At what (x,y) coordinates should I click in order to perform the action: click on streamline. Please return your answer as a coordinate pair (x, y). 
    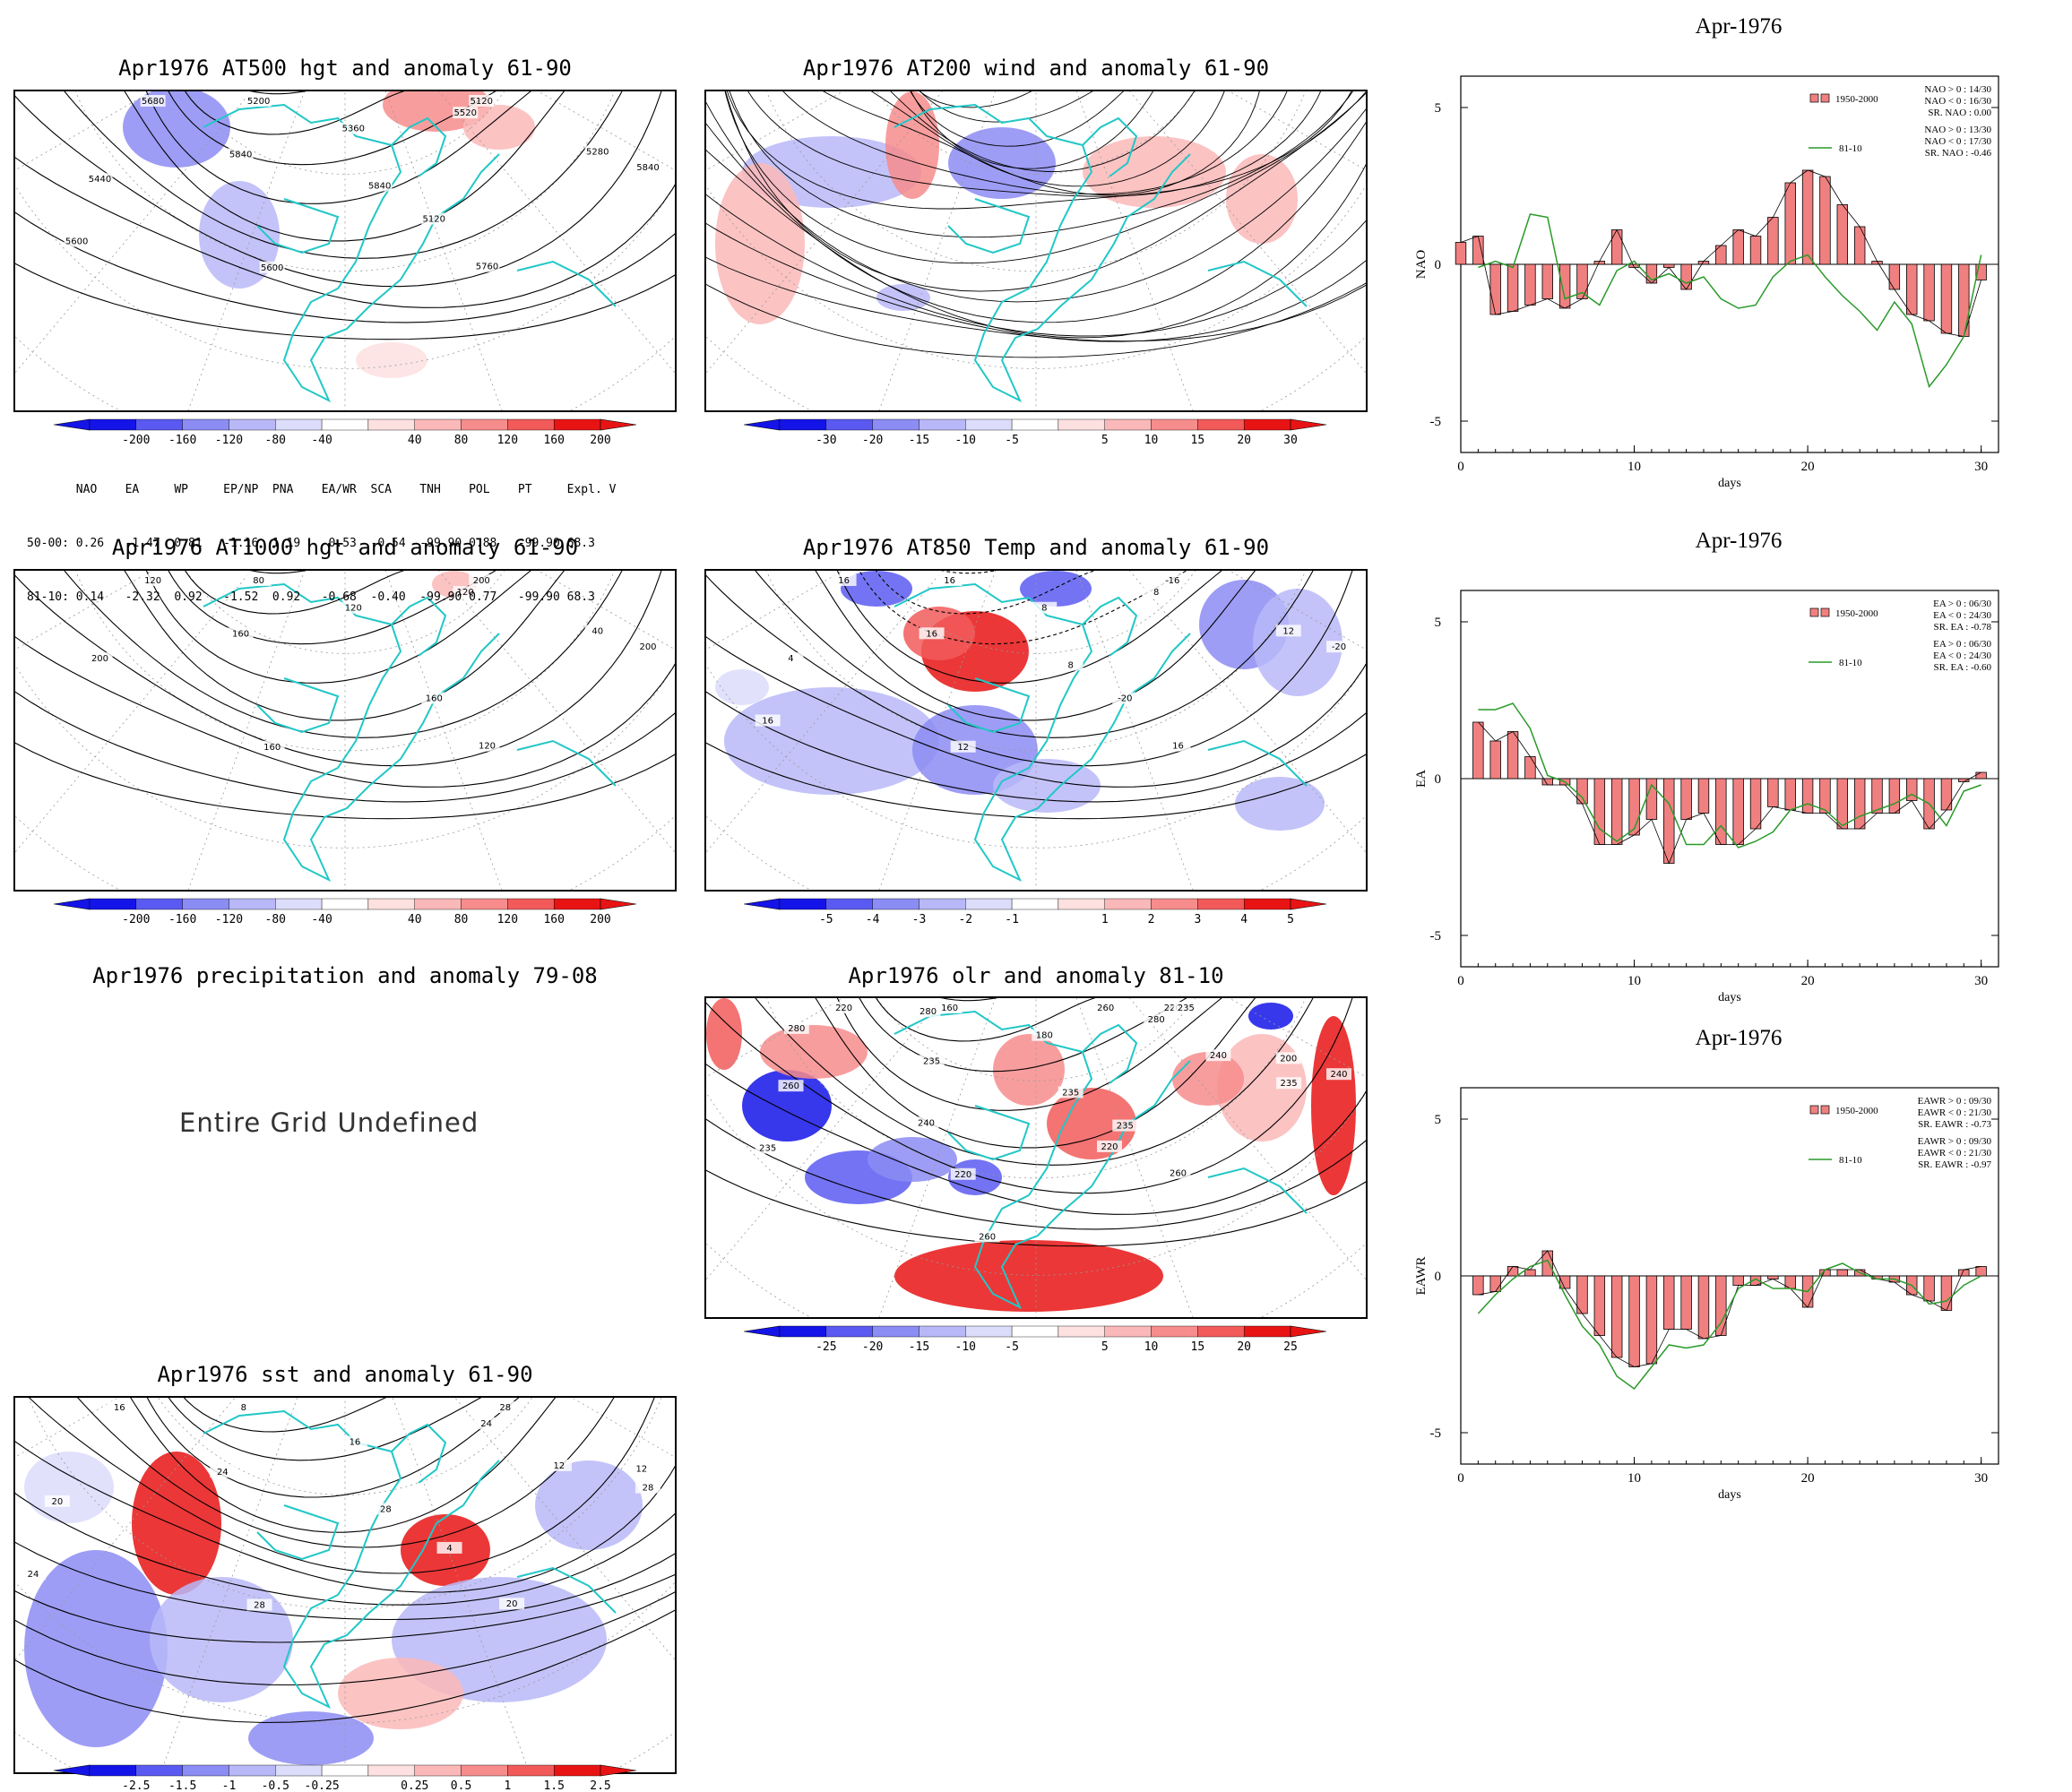
    Looking at the image, I should click on (1039, 150).